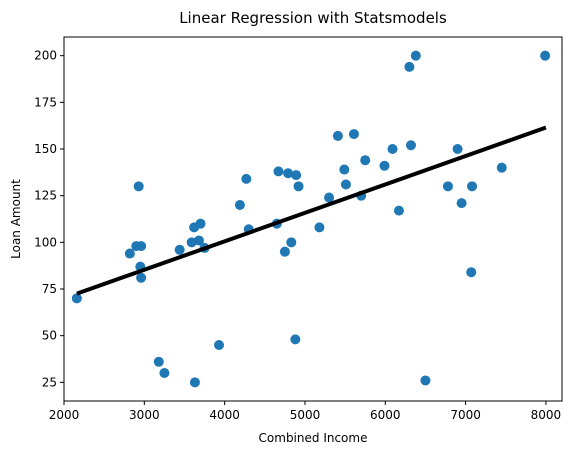 The width and height of the screenshot is (571, 455). What do you see at coordinates (546, 415) in the screenshot?
I see `x-tick-label: 8000` at bounding box center [546, 415].